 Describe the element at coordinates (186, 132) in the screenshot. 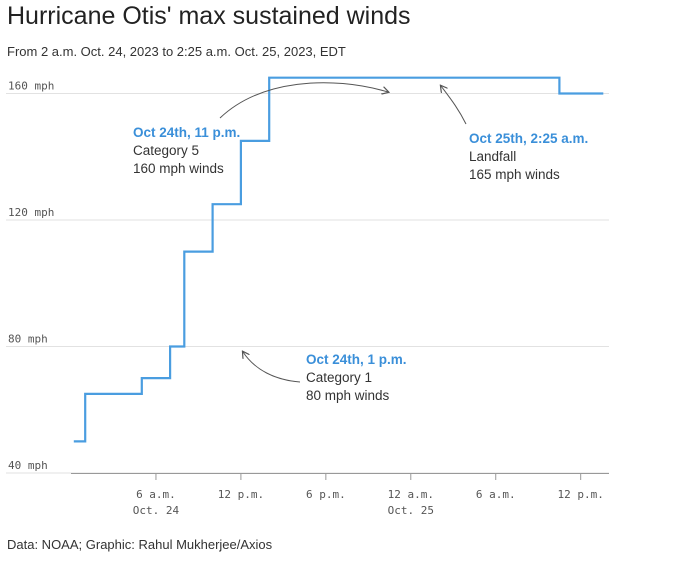

I see `annotation-cat5-head: Oct 24th, 11 p.m.` at that location.